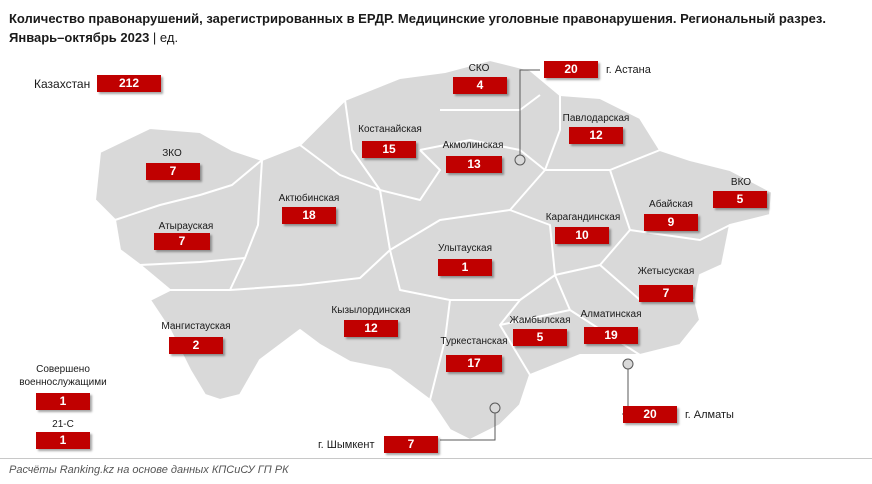 Image resolution: width=872 pixels, height=484 pixels. What do you see at coordinates (173, 171) in the screenshot?
I see `region-value-zko: 7` at bounding box center [173, 171].